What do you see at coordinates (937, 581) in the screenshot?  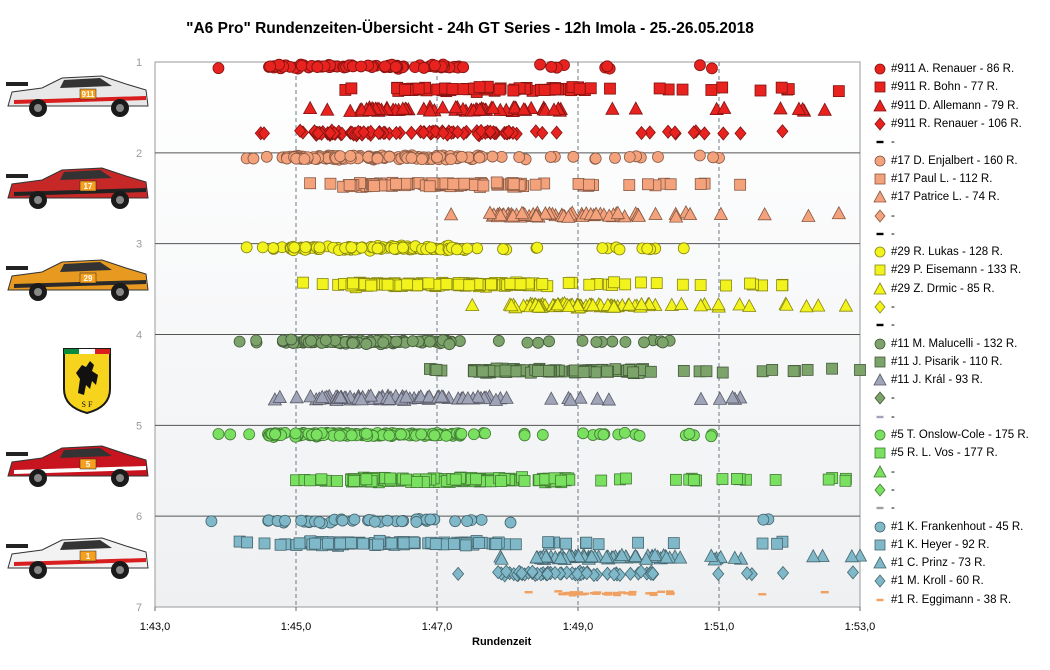 I see `legend-label: #1 M. Kroll - 60 R.` at bounding box center [937, 581].